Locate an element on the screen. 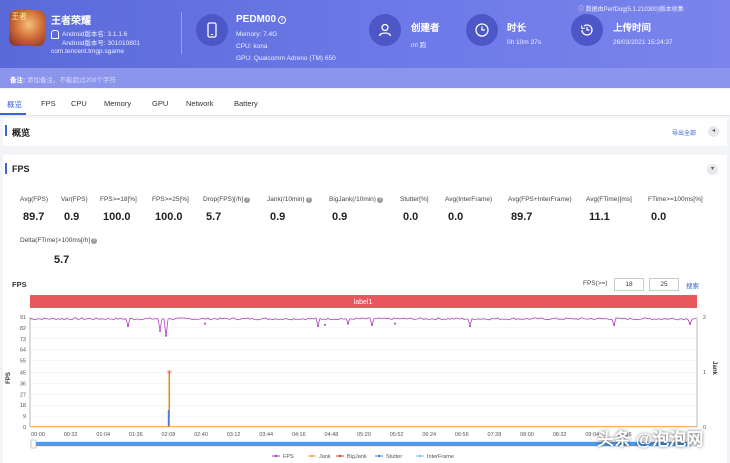  legend-label: Stutter is located at coordinates (394, 457).